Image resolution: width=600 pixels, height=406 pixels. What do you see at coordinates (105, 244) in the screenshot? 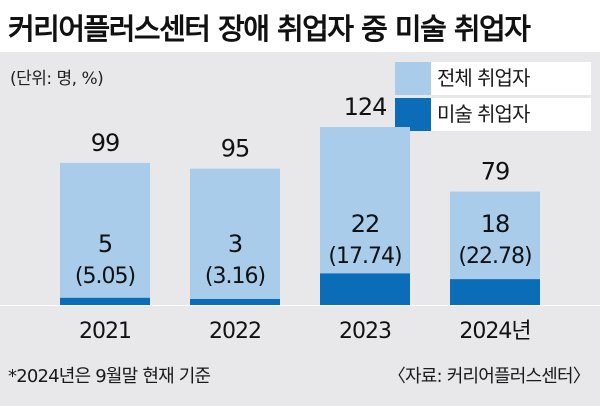
I see `label-art-0: 5` at bounding box center [105, 244].